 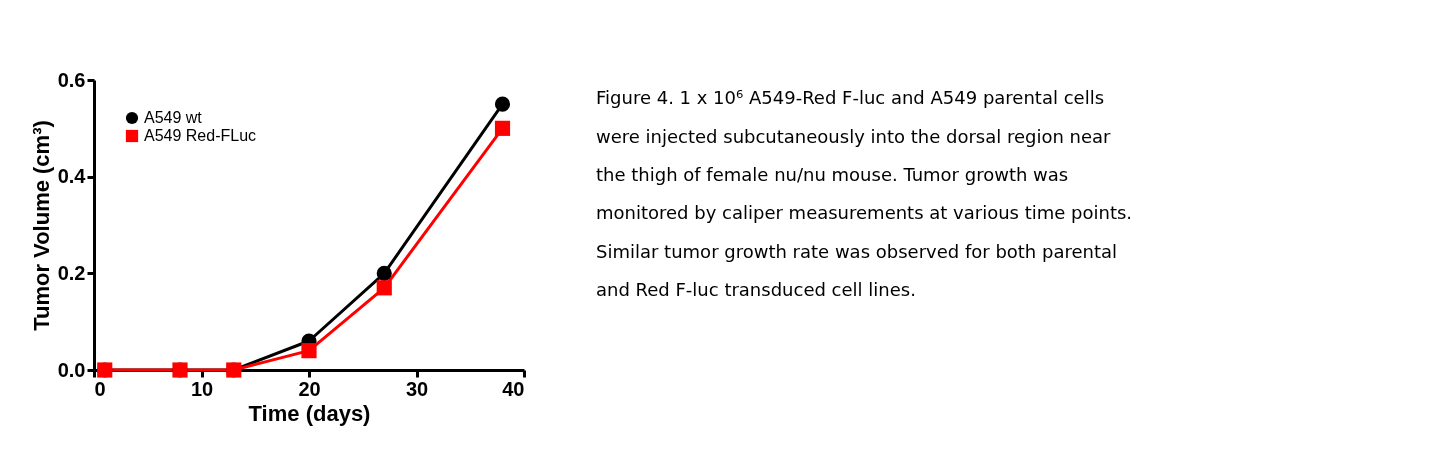 I want to click on y-tick-label: 0.2, so click(x=71, y=272).